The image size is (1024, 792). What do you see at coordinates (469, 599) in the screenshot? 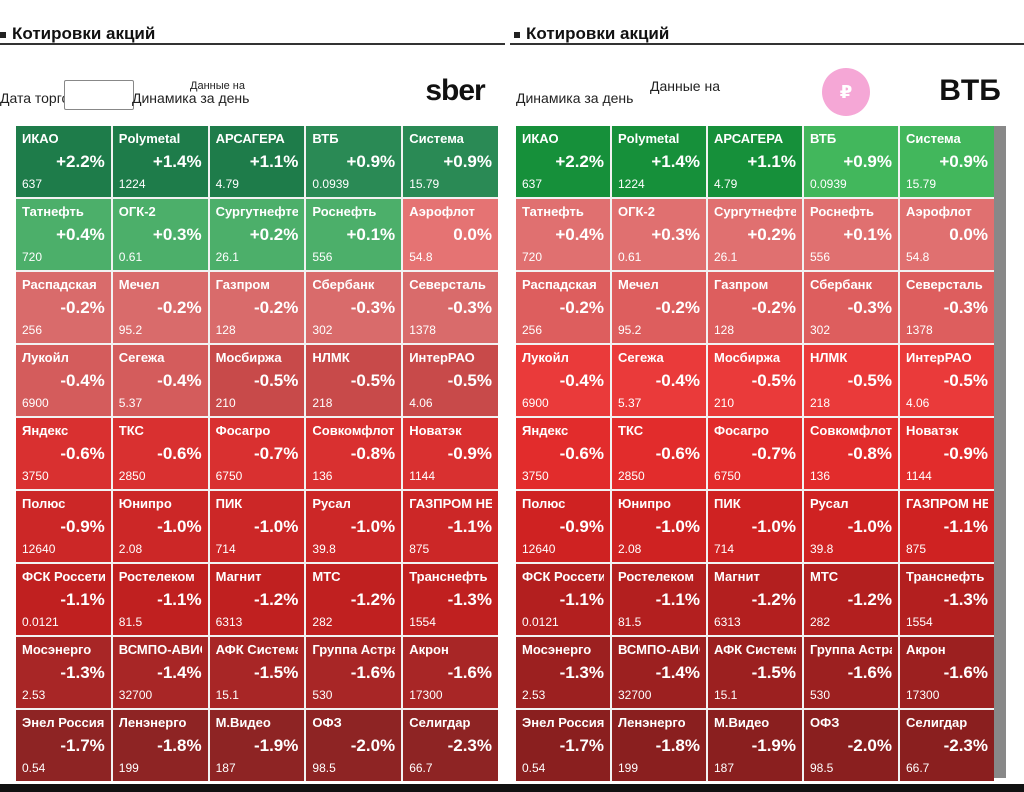
I see `stock-change: -1.3%` at bounding box center [469, 599].